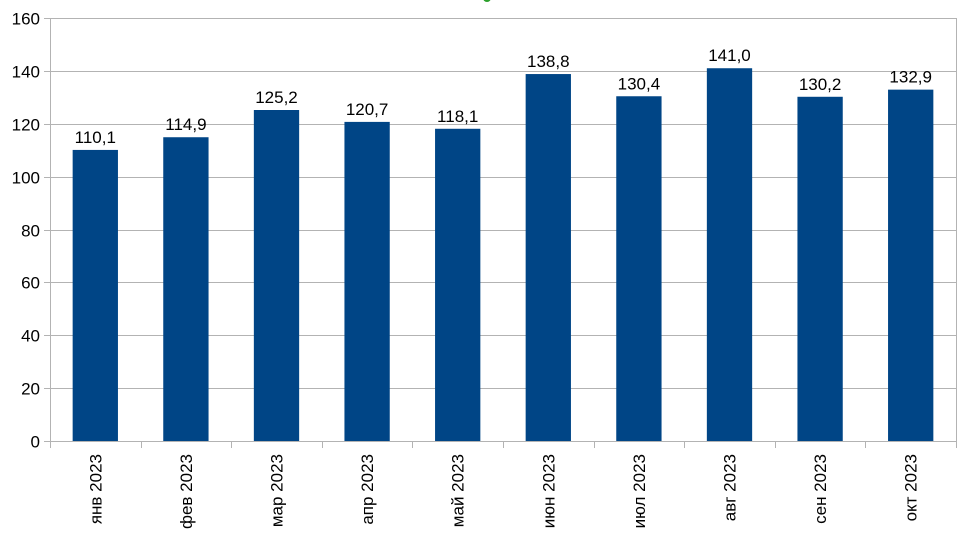  What do you see at coordinates (276, 97) in the screenshot?
I see `data-label: 125,2` at bounding box center [276, 97].